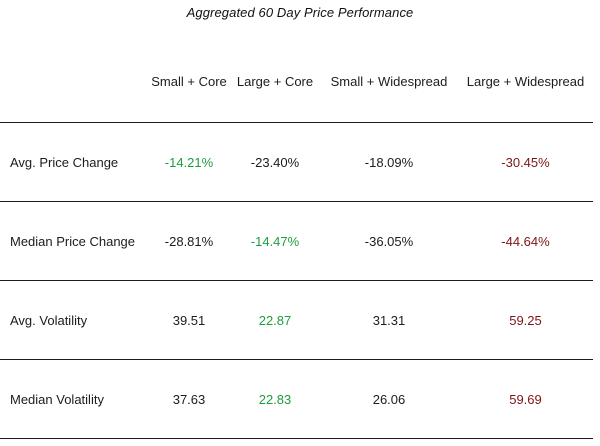 The width and height of the screenshot is (600, 446). Describe the element at coordinates (389, 162) in the screenshot. I see `value-cell: -18.09%` at that location.